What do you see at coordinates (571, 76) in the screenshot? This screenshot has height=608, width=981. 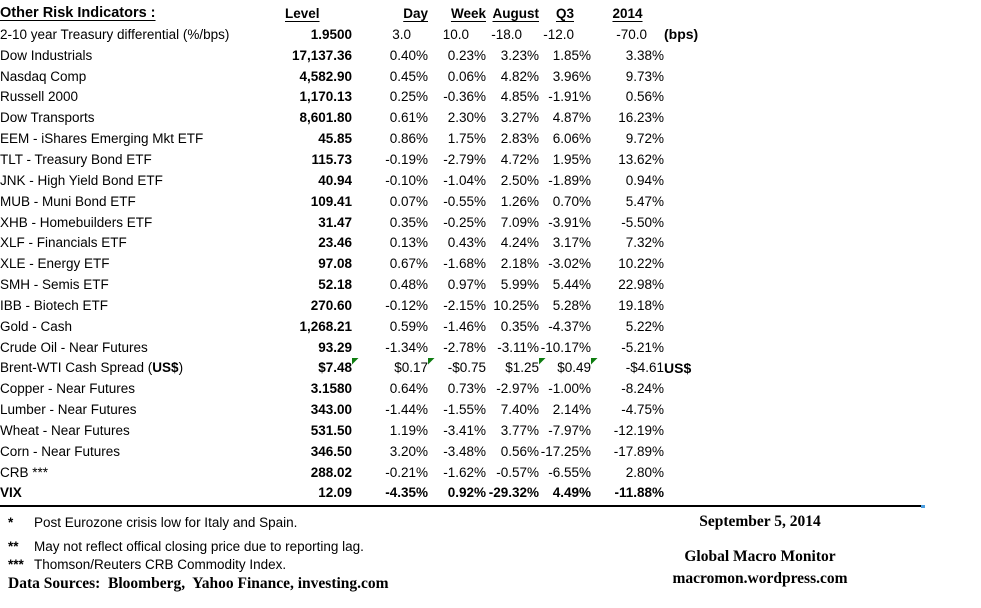 I see `cell-q3: 3.96%` at bounding box center [571, 76].